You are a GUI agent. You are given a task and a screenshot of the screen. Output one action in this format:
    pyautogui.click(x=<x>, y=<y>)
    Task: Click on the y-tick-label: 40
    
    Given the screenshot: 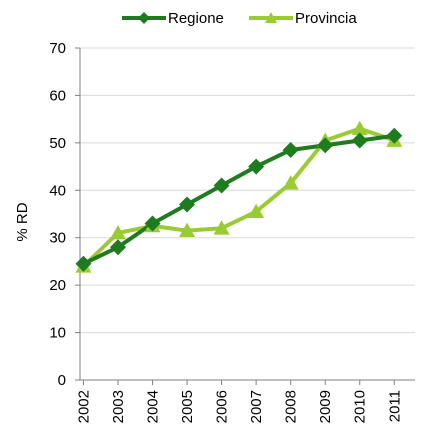 What is the action you would take?
    pyautogui.click(x=57, y=190)
    